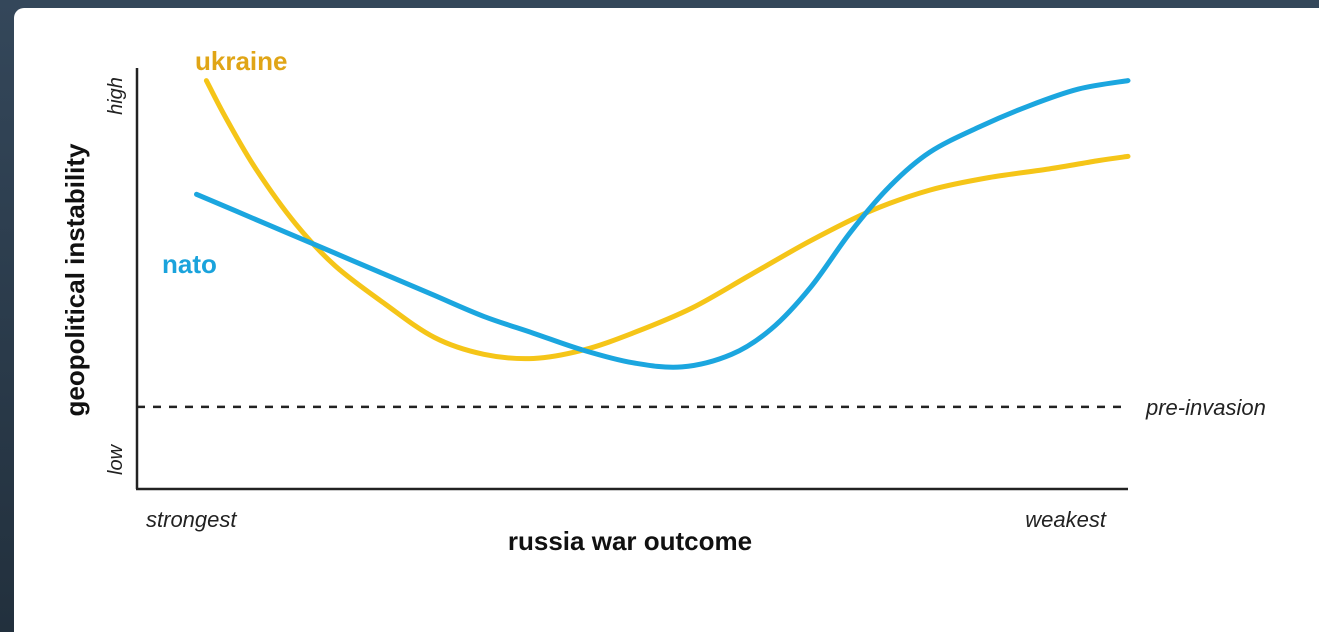 The height and width of the screenshot is (632, 1319). Describe the element at coordinates (1205, 407) in the screenshot. I see `pre-invasion-label: pre-invasion` at that location.